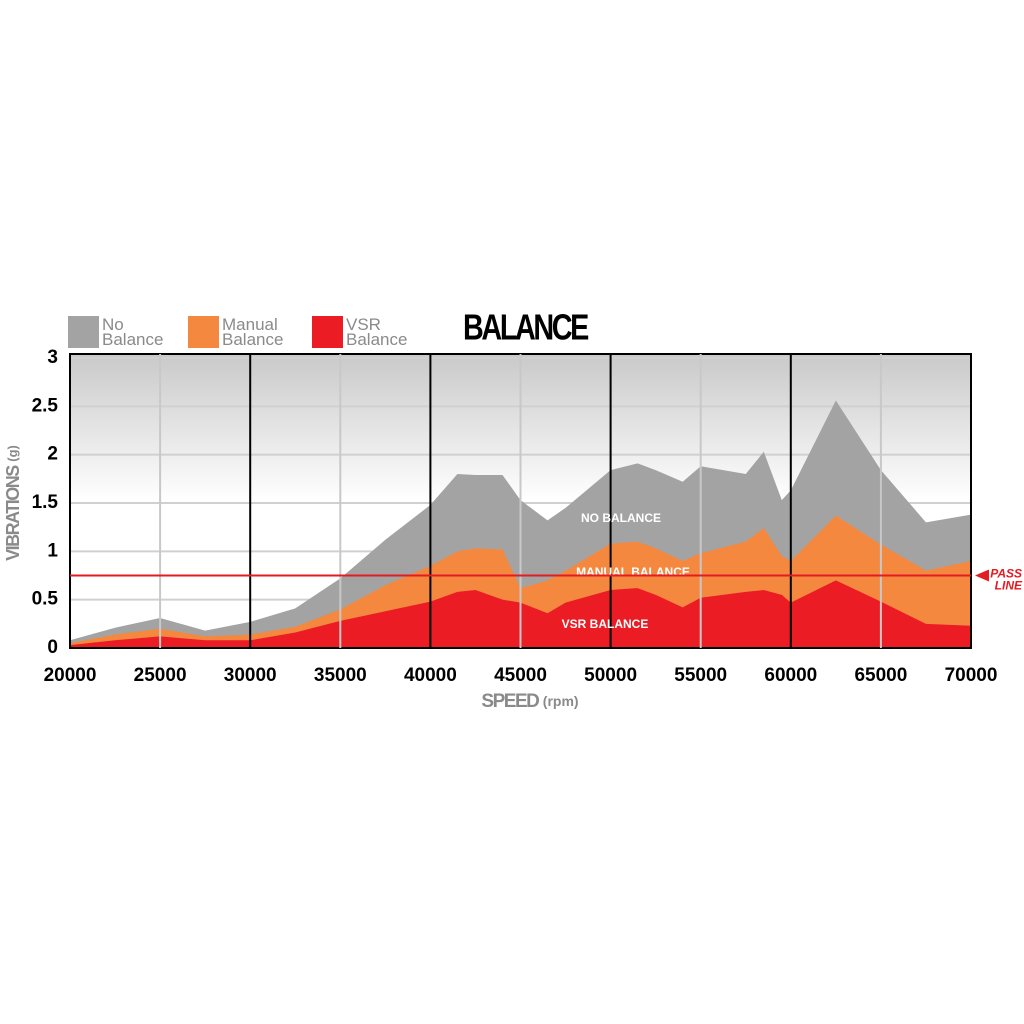 The width and height of the screenshot is (1024, 1024). Describe the element at coordinates (52, 454) in the screenshot. I see `y-tick-label: 2` at that location.